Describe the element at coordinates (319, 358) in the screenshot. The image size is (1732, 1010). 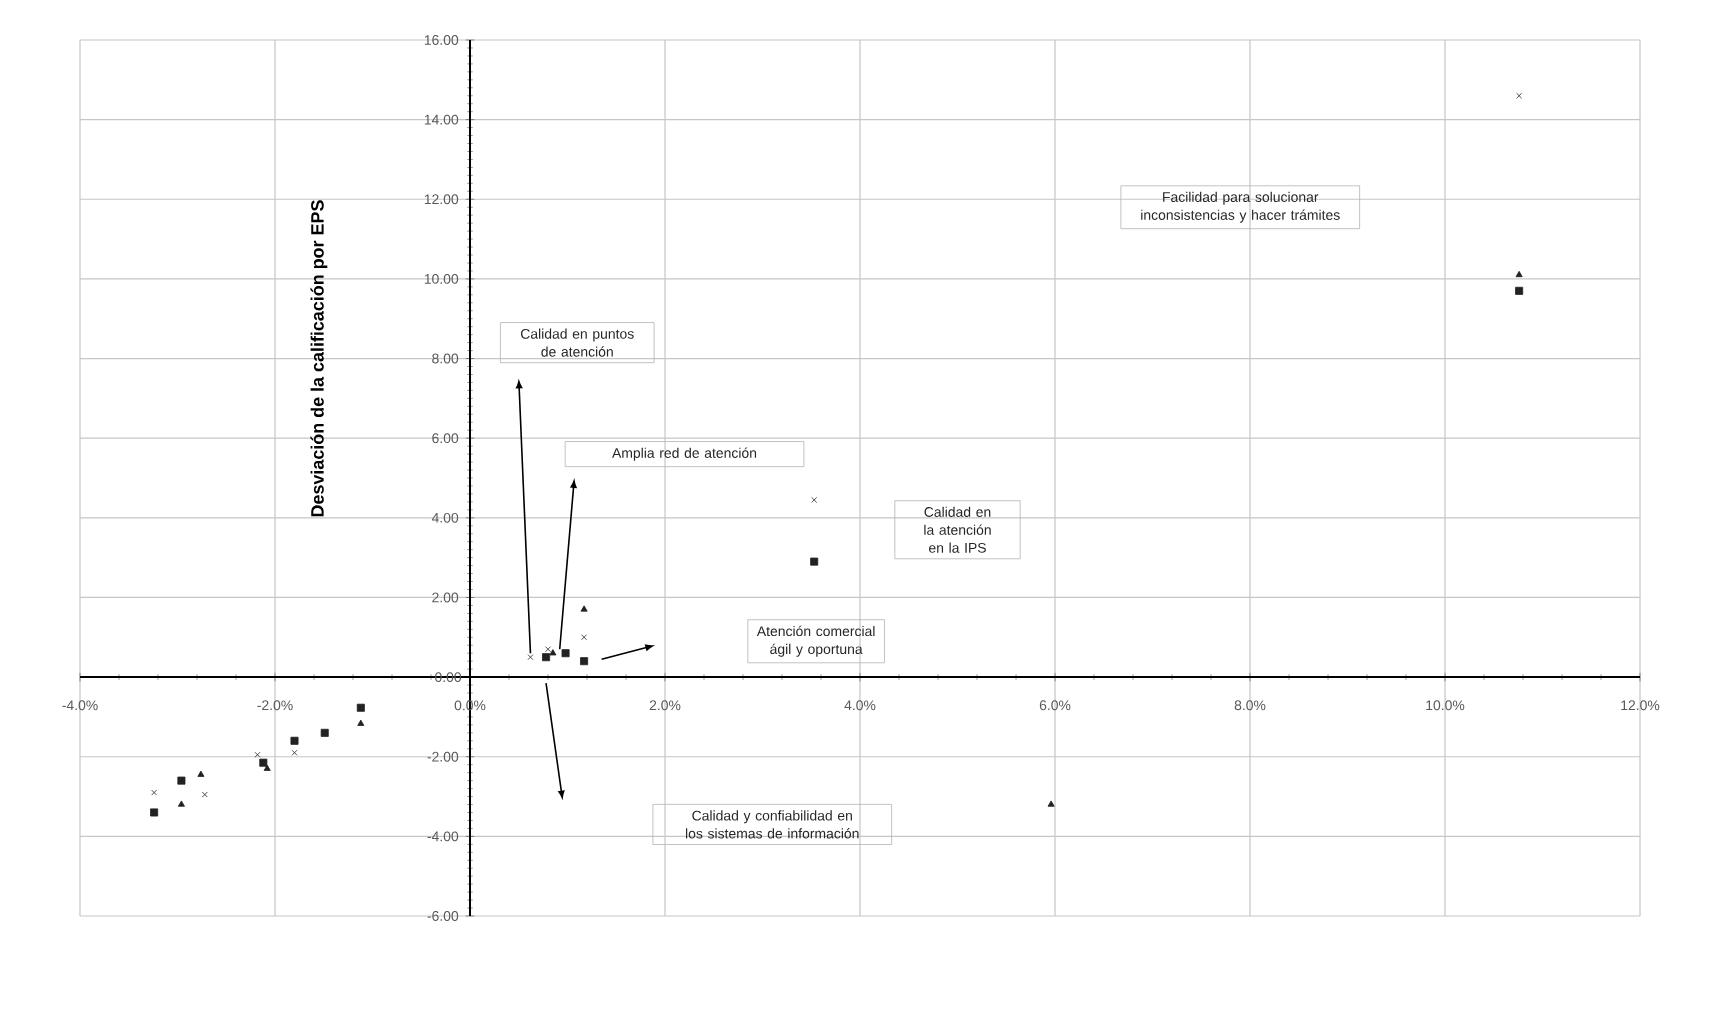
I see `y-axis-title: Desviación de la calificación por EPS` at that location.